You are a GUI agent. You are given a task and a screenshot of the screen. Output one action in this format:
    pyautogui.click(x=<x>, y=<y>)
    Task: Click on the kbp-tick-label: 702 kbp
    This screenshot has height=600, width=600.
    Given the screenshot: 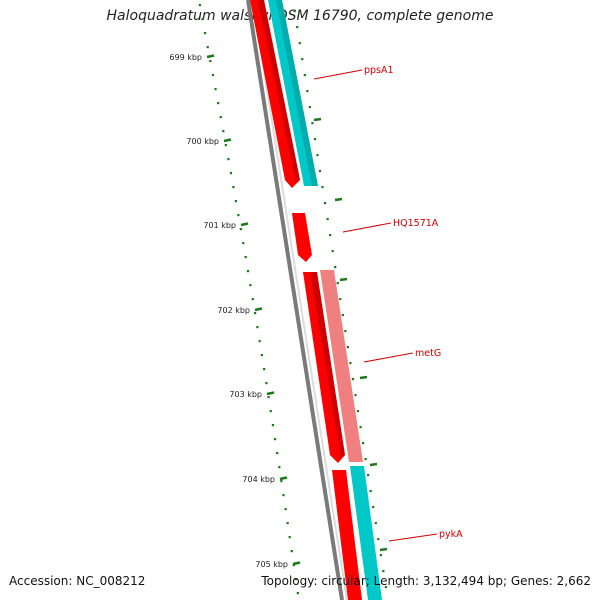 What is the action you would take?
    pyautogui.click(x=233, y=310)
    